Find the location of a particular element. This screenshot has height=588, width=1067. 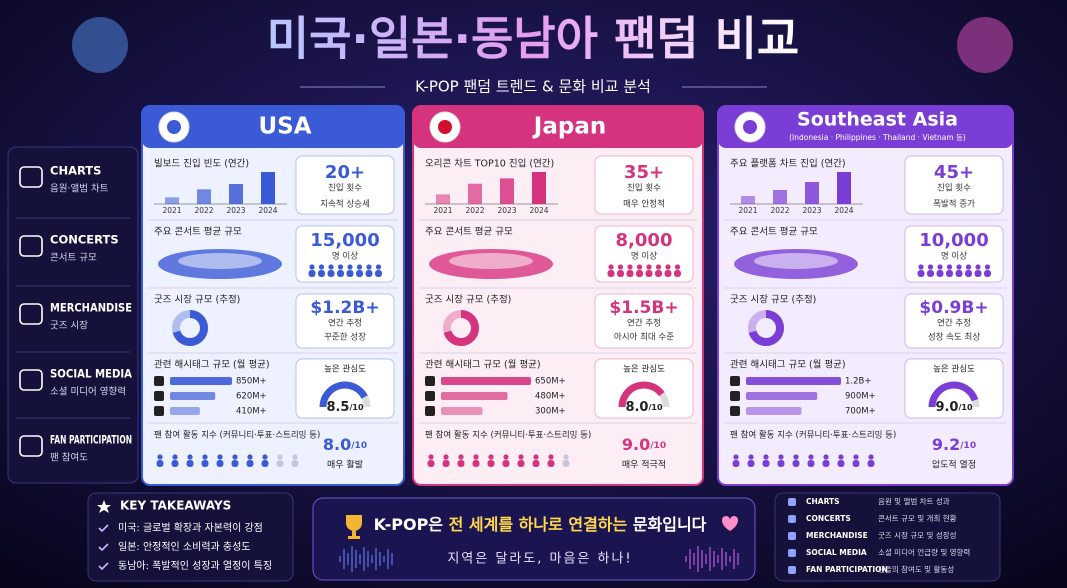

subtitle: K-POP 팬덤 트렌드 & 문화 비교 분석 is located at coordinates (533, 87).